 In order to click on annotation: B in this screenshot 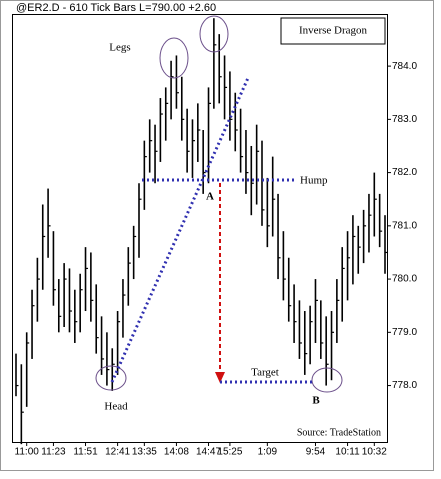, I will do `click(316, 401)`.